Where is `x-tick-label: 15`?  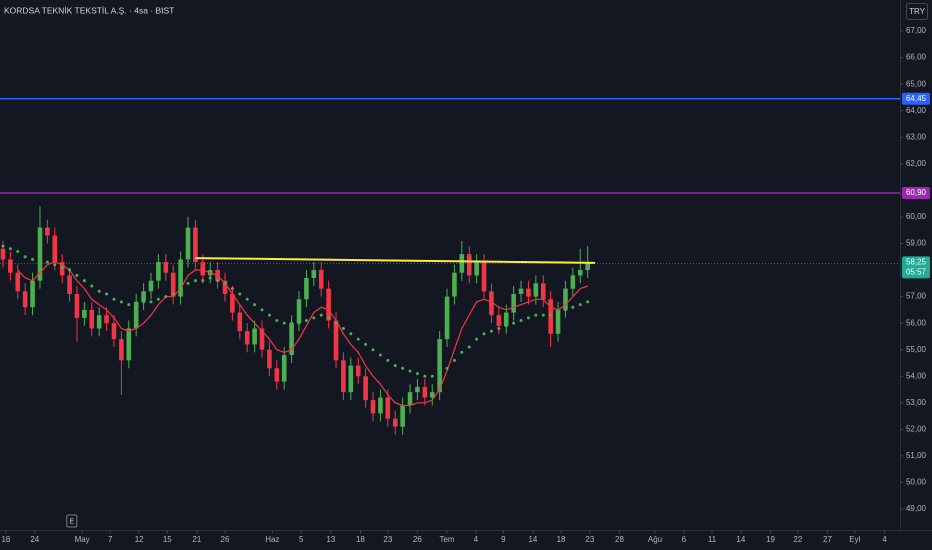
x-tick-label: 15 is located at coordinates (167, 539).